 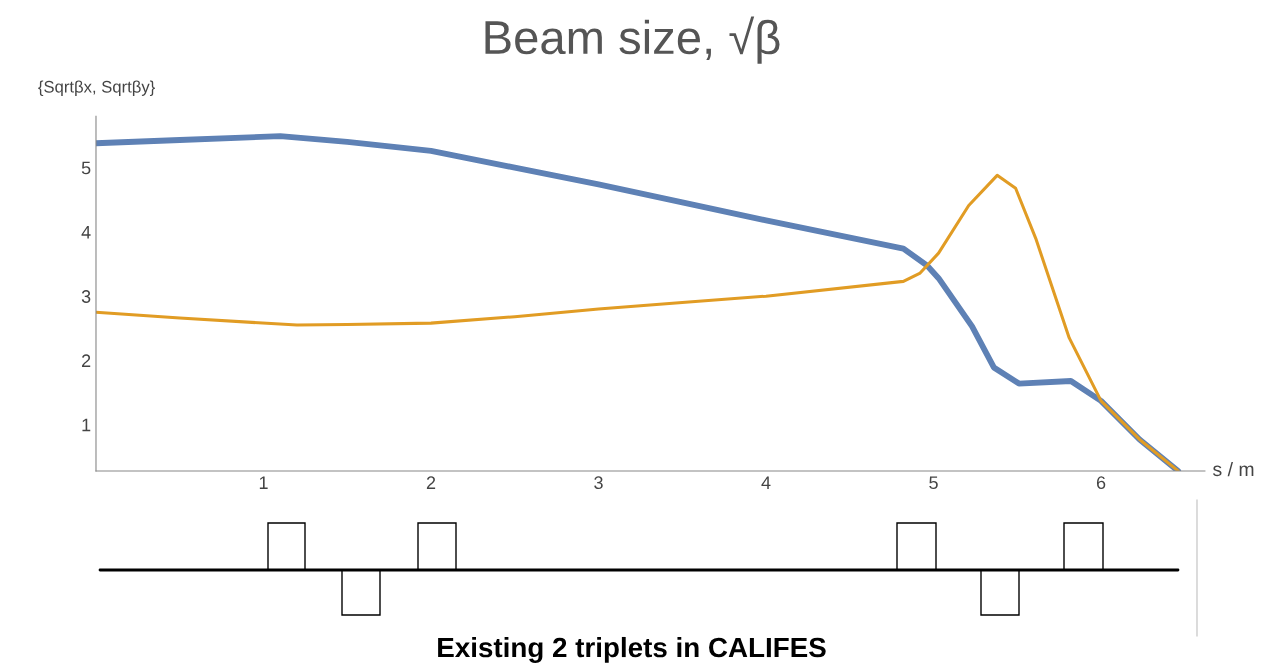 I want to click on y-axis-title: {Sqrtβx, Sqrtβy}, so click(x=96, y=88).